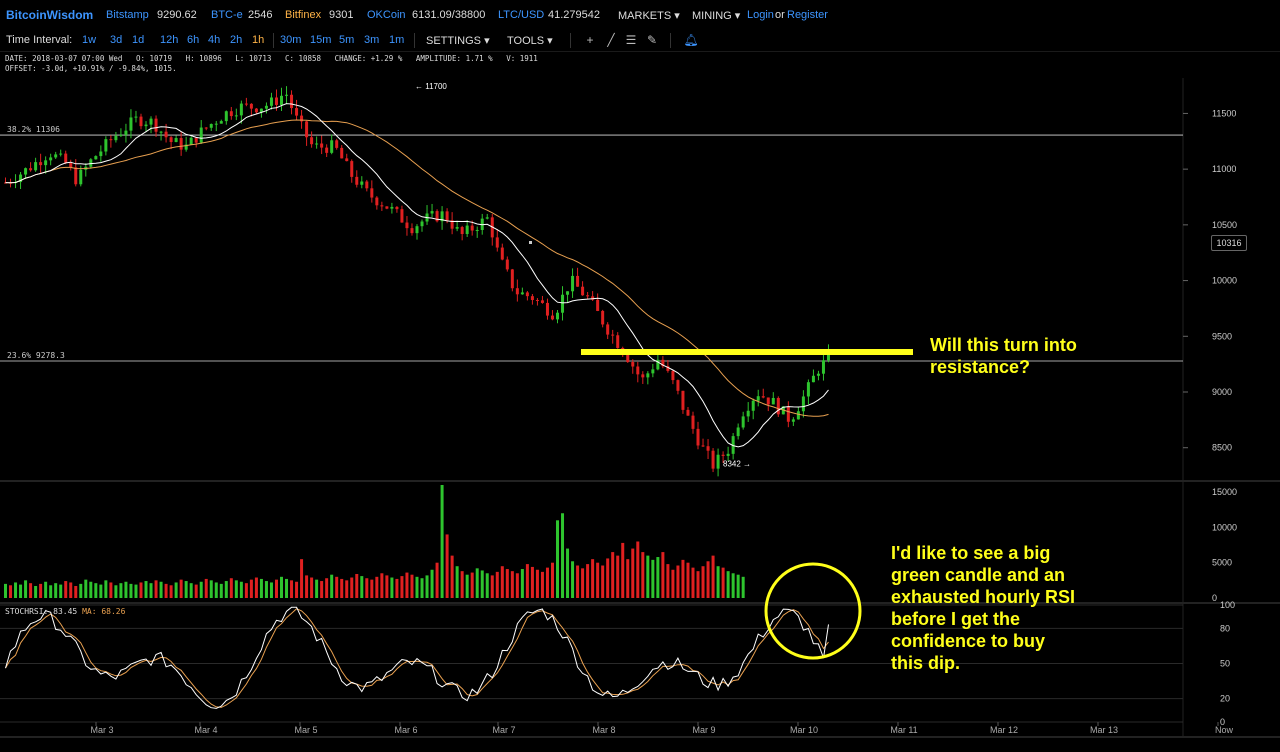 The height and width of the screenshot is (752, 1280). What do you see at coordinates (1222, 336) in the screenshot?
I see `price-tick-label: 9500` at bounding box center [1222, 336].